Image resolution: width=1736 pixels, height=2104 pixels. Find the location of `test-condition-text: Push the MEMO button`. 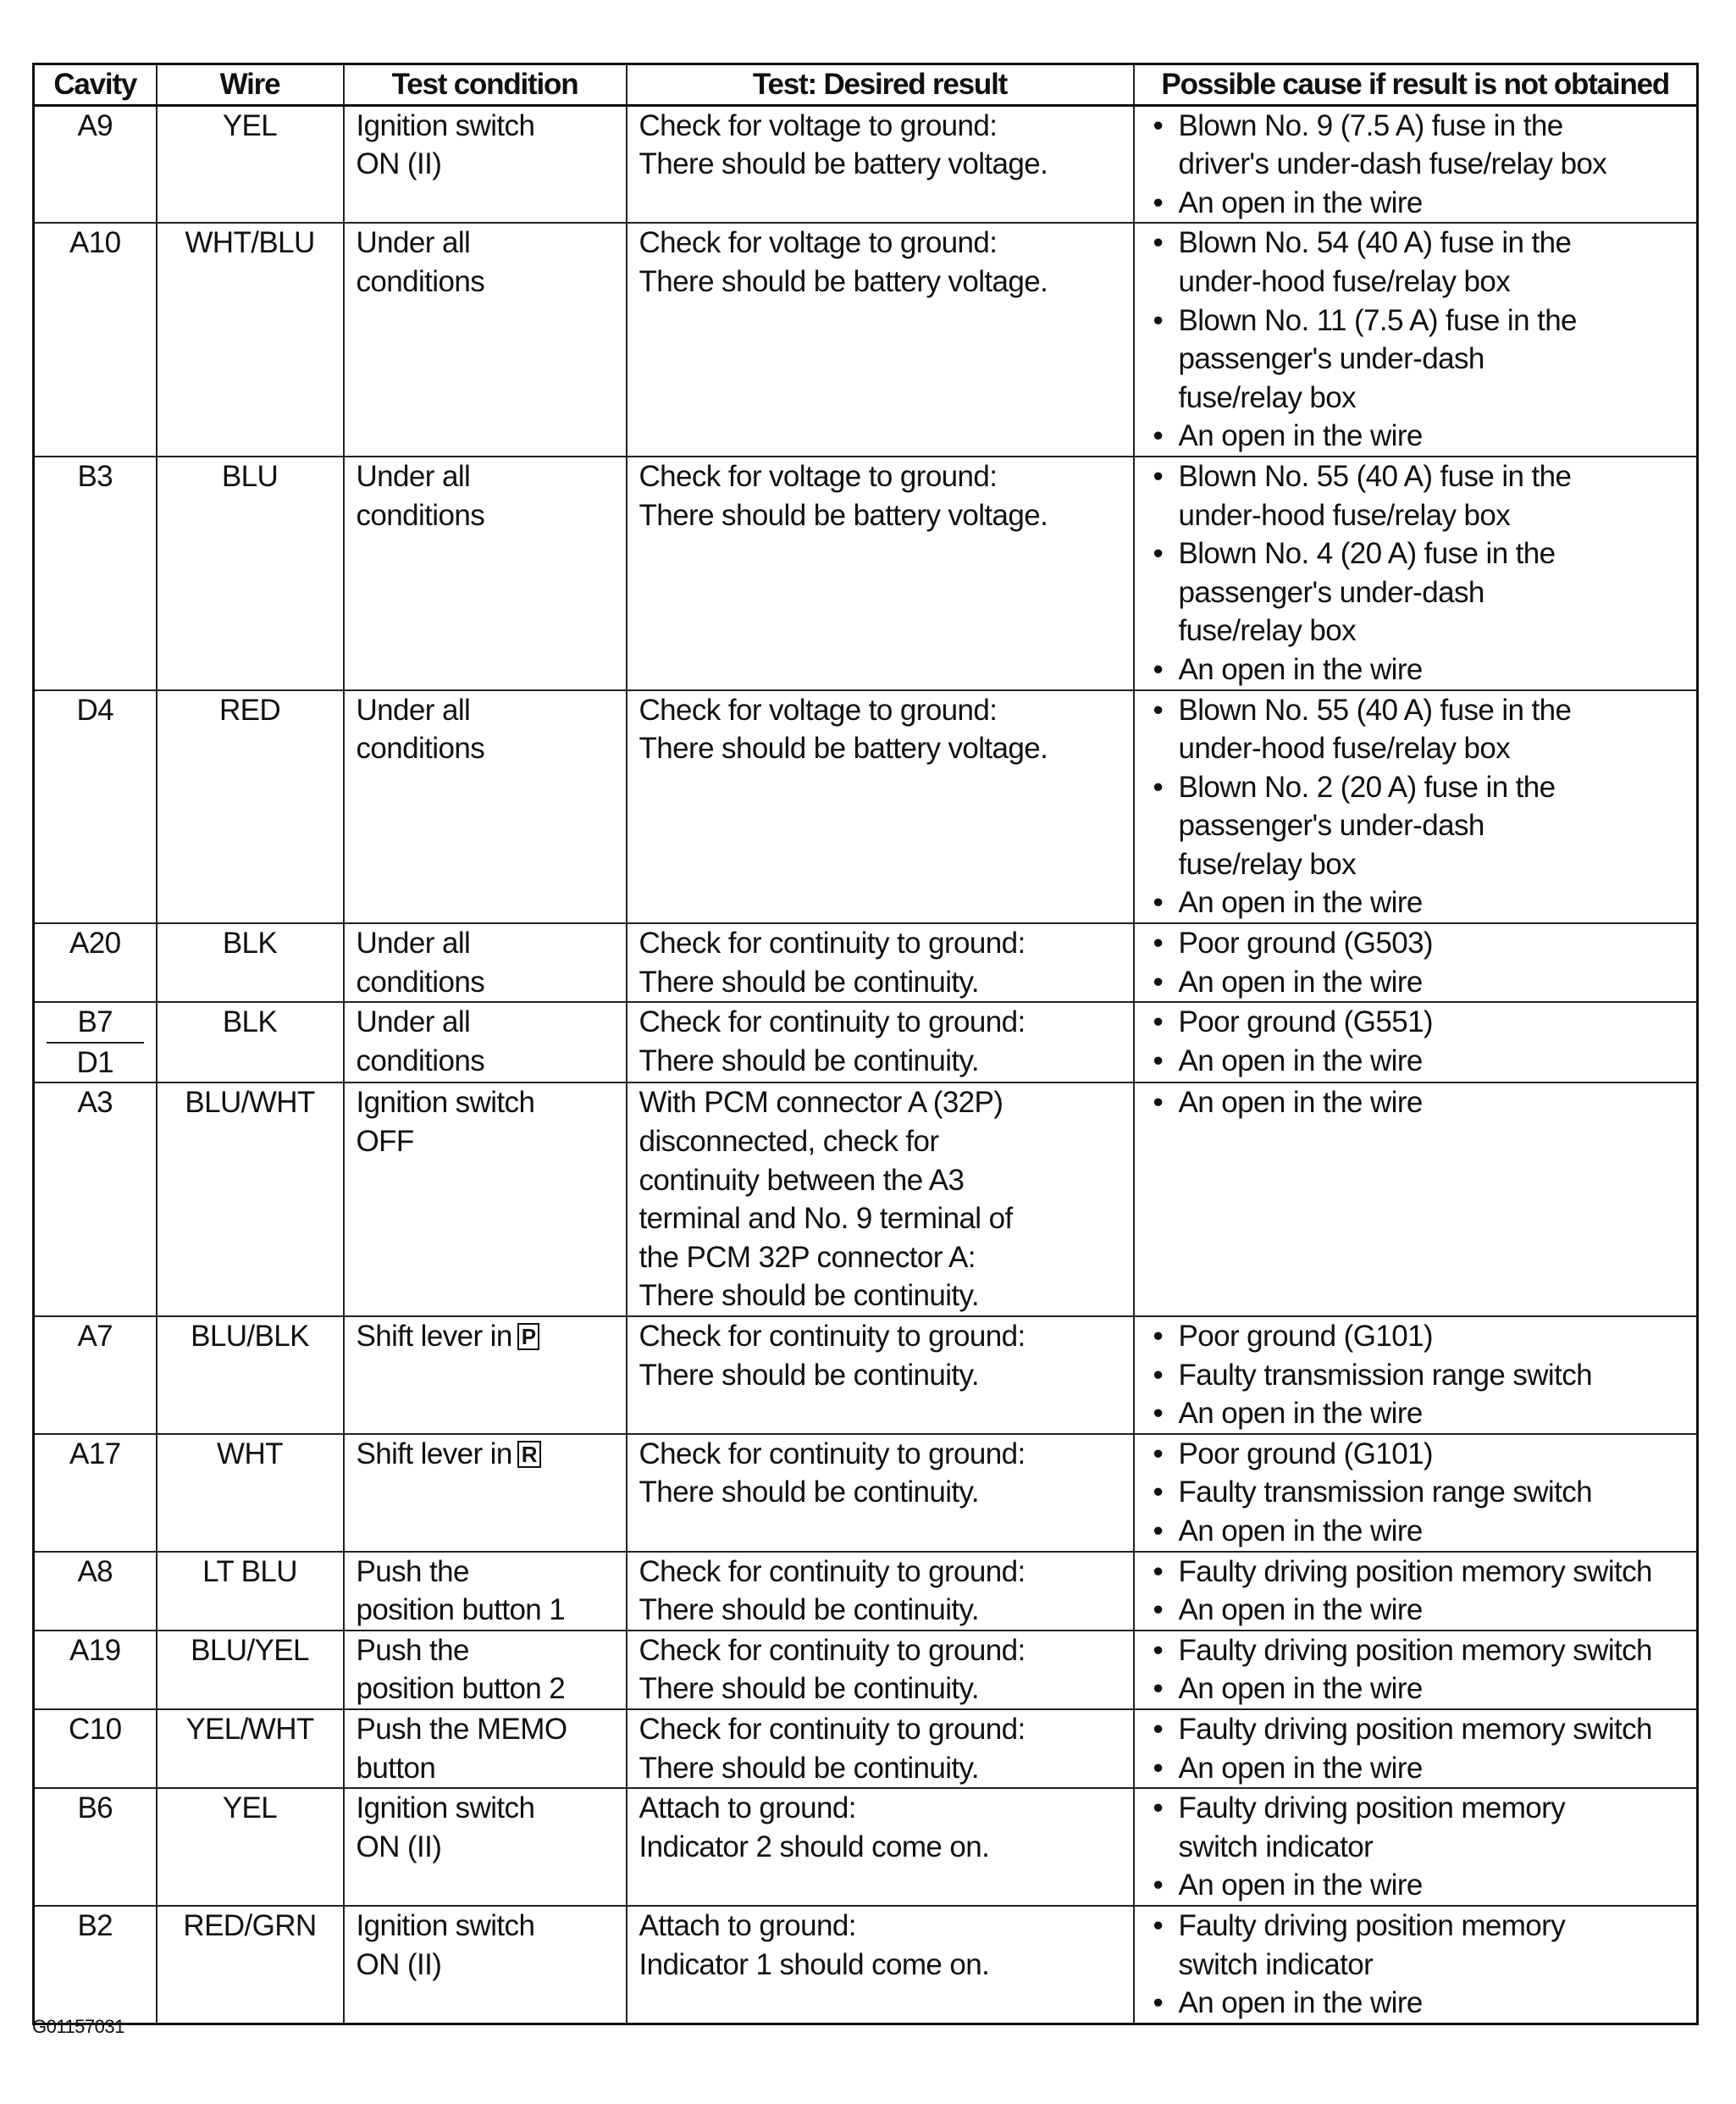

test-condition-text: Push the MEMO button is located at coordinates (462, 1748).